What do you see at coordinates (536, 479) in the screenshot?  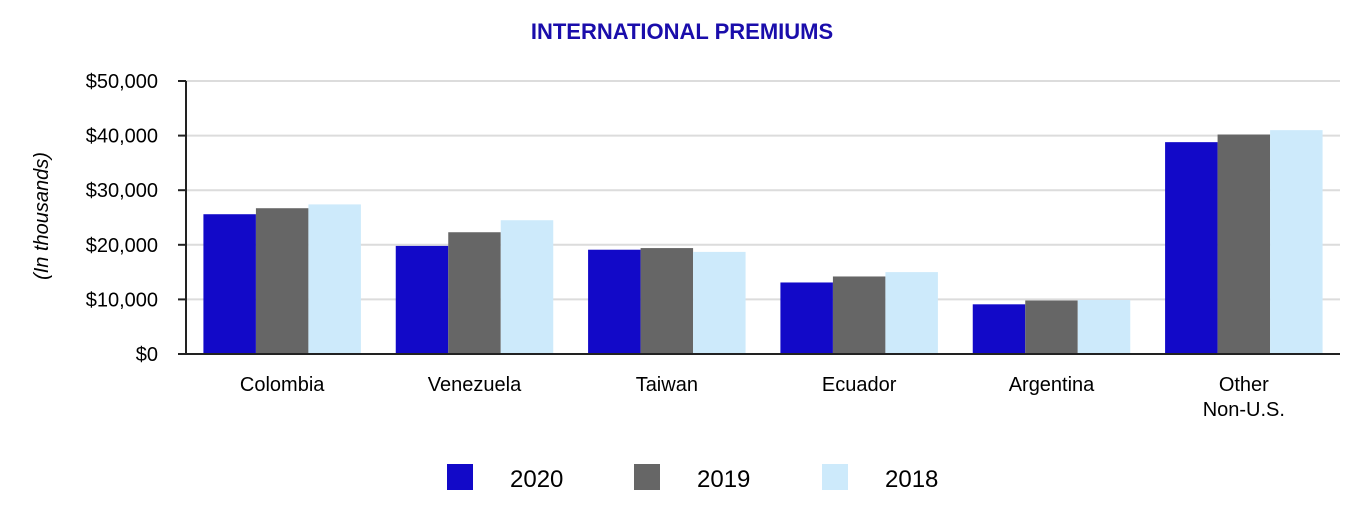 I see `legend-label: 2020` at bounding box center [536, 479].